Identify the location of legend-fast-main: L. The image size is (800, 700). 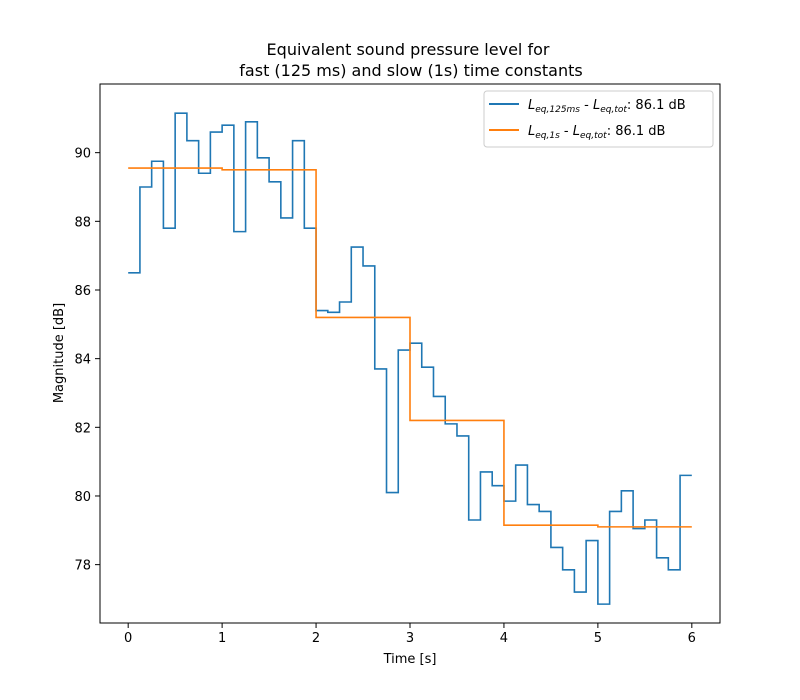
(531, 105).